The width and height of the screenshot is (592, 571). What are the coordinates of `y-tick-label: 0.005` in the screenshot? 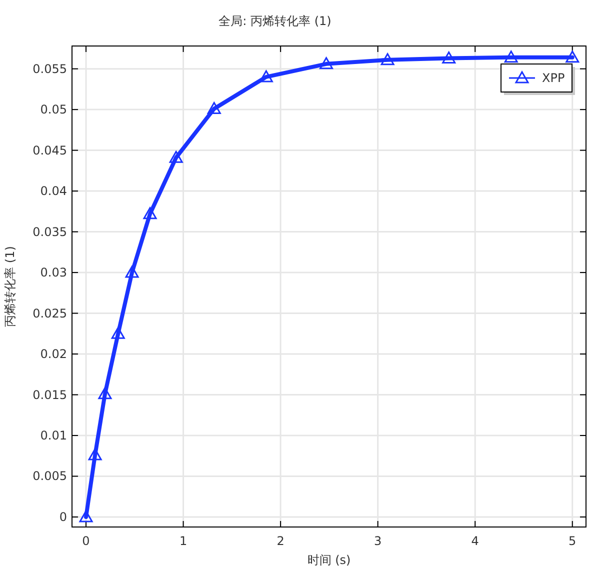 It's located at (49, 476).